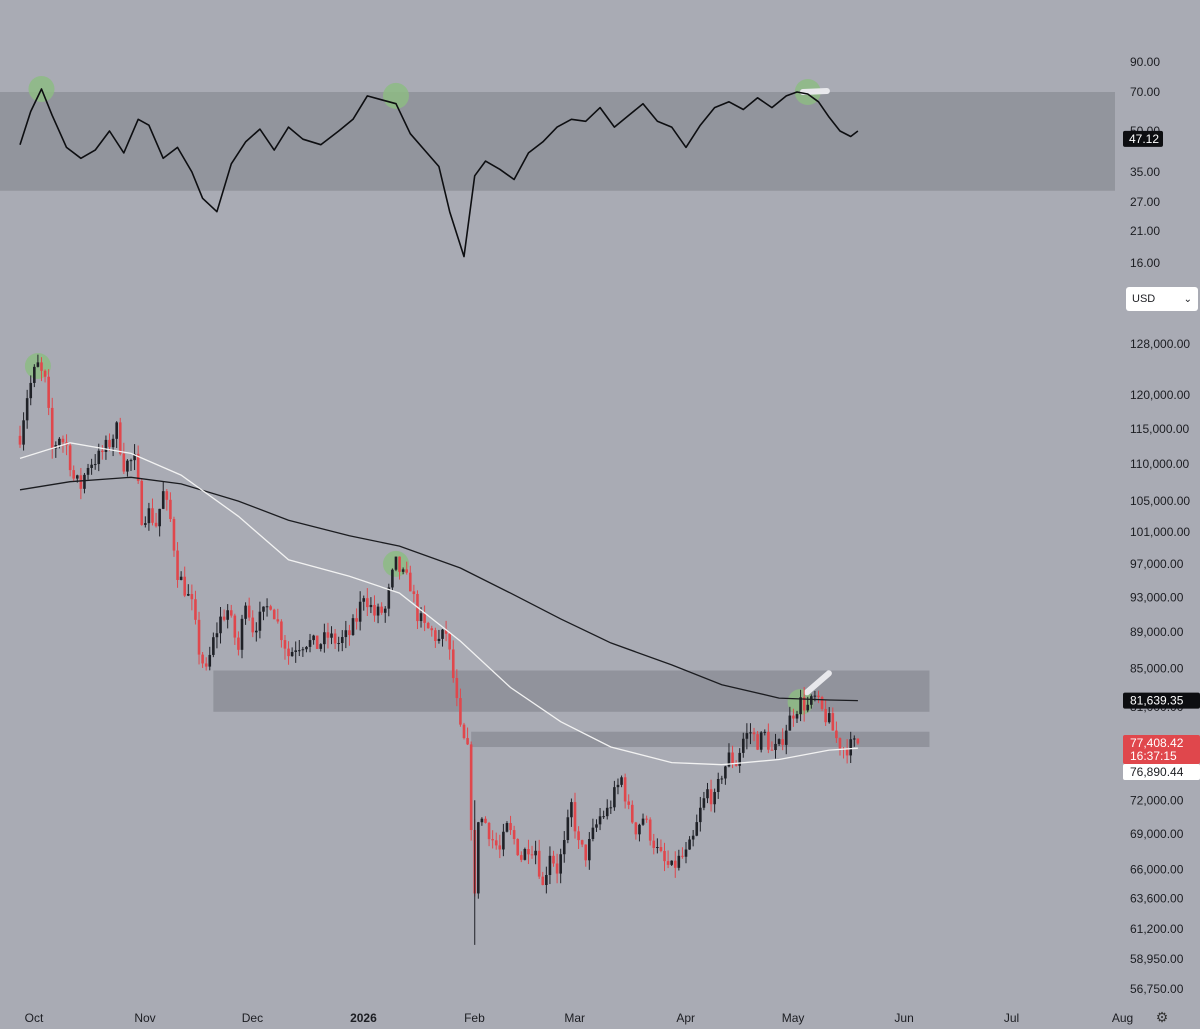  I want to click on price-y-tick: 69,000.00, so click(1157, 834).